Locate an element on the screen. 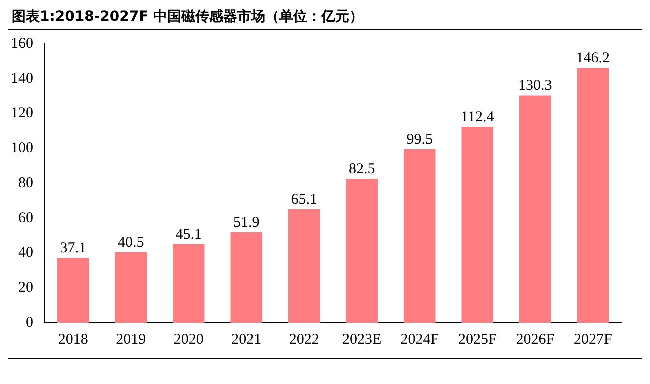 The height and width of the screenshot is (384, 650). y-tick-label: 140 is located at coordinates (22, 78).